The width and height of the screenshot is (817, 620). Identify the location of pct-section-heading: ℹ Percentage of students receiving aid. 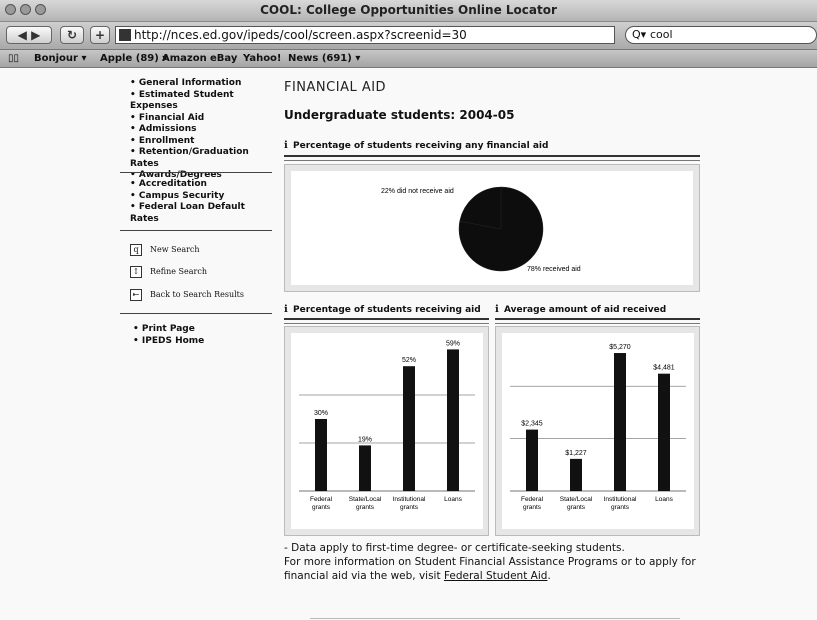
(382, 309).